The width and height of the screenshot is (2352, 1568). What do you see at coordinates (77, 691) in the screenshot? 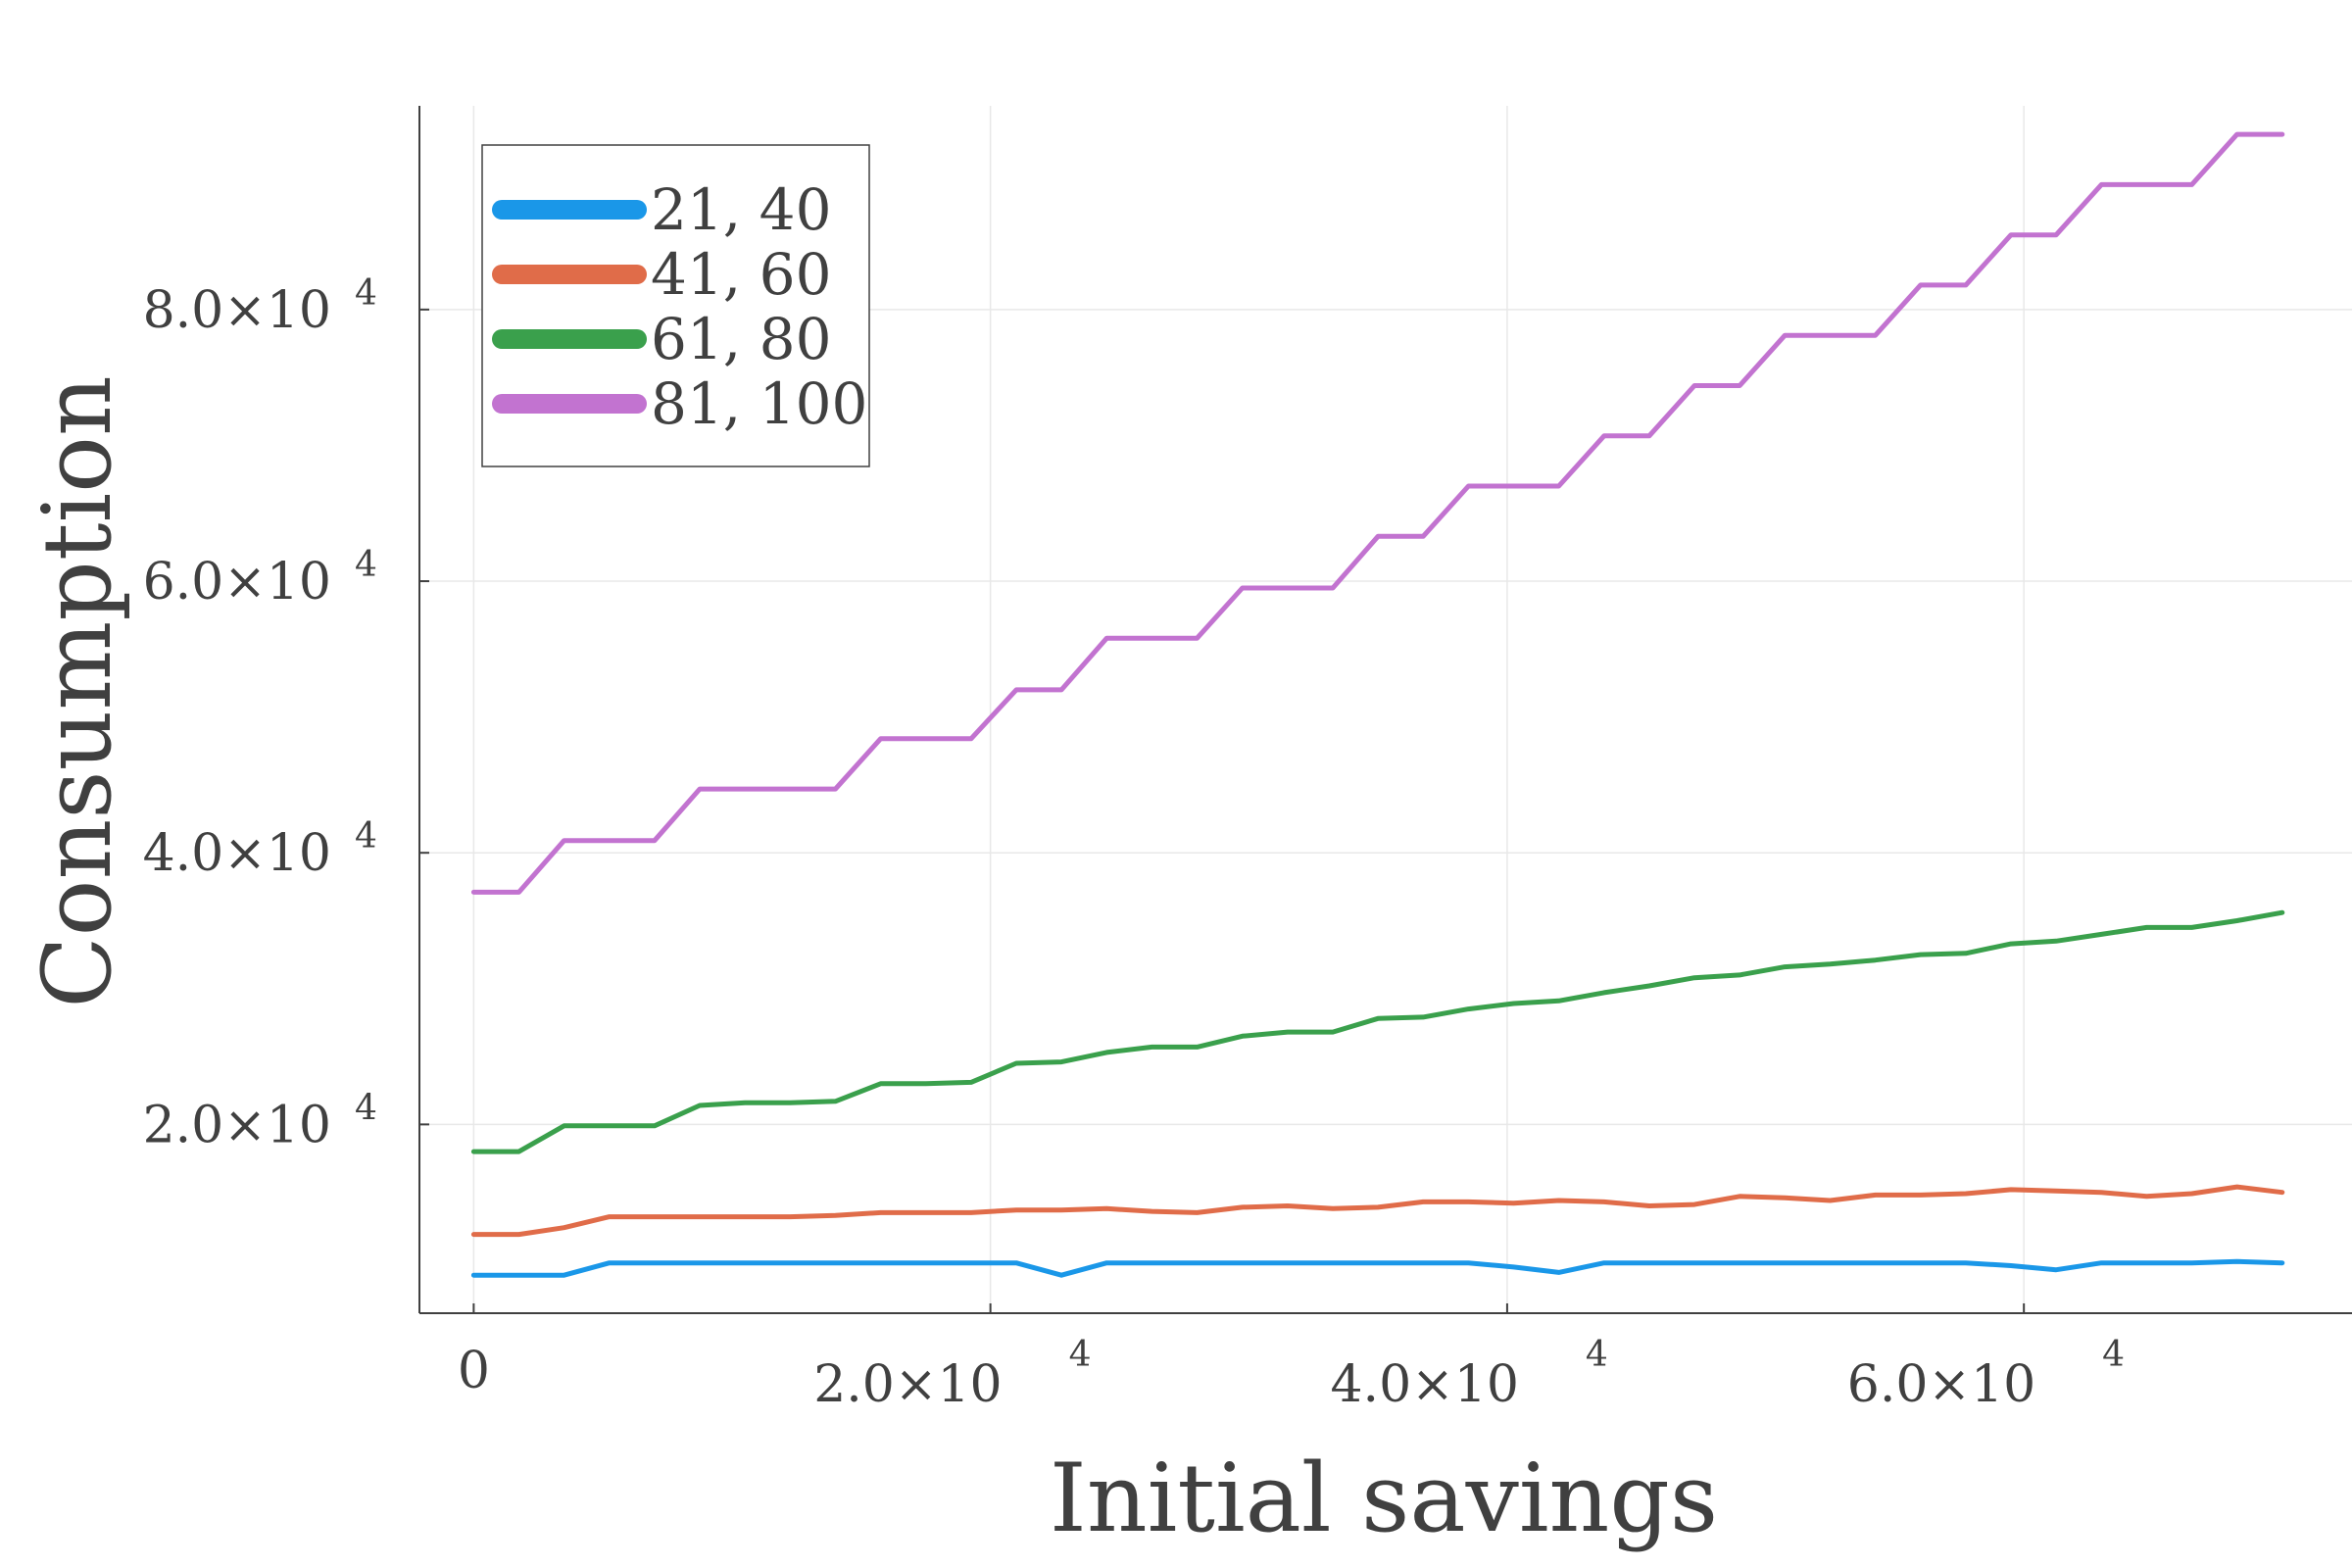
I see `y-axis-title: Consumption` at bounding box center [77, 691].